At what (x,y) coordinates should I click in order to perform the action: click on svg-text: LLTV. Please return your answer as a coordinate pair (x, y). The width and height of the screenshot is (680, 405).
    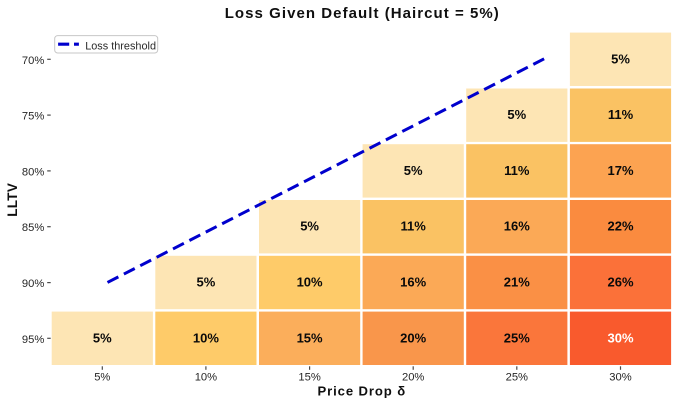
    Looking at the image, I should click on (12, 200).